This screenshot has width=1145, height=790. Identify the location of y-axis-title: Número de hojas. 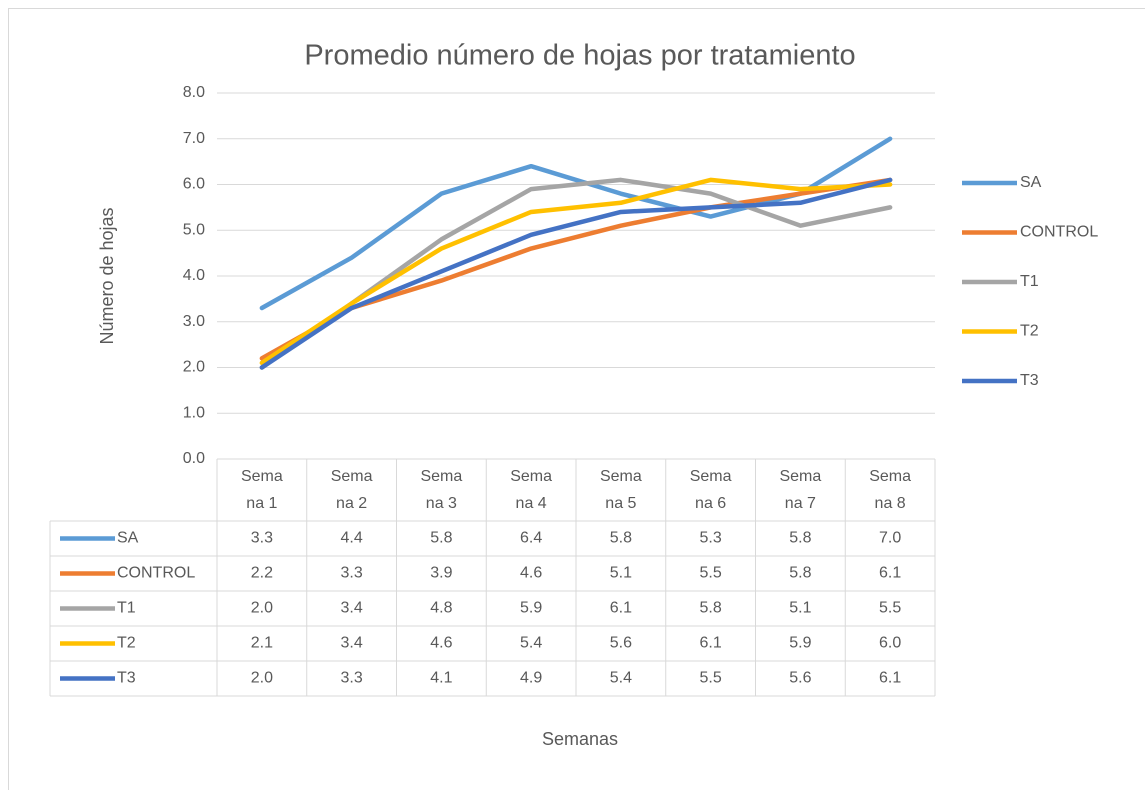
(107, 275).